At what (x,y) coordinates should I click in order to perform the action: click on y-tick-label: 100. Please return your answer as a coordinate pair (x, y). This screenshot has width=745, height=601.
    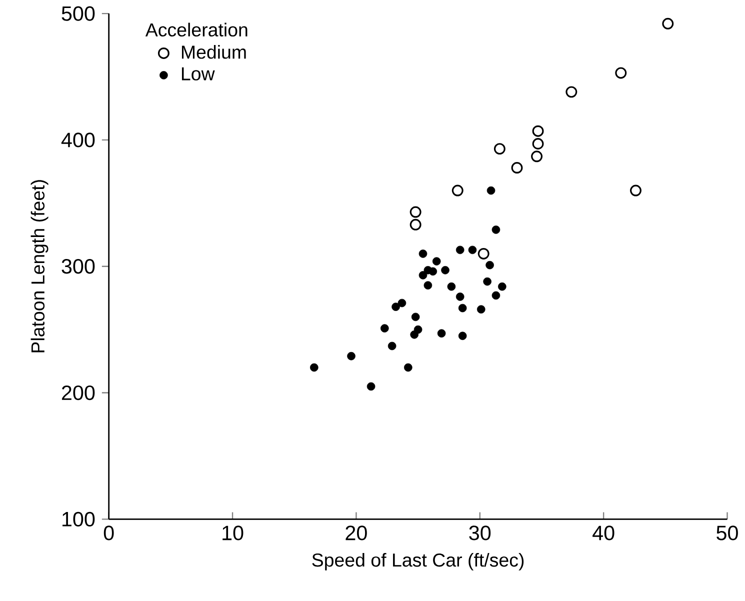
    Looking at the image, I should click on (78, 519).